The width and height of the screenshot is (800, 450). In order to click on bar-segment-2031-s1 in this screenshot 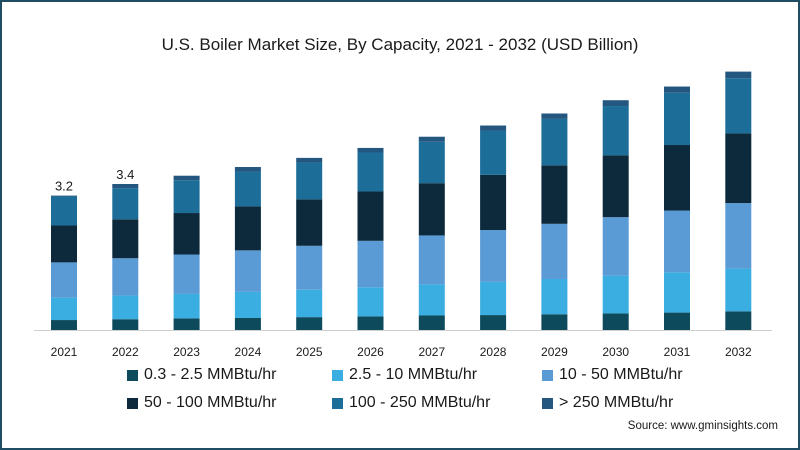, I will do `click(677, 292)`.